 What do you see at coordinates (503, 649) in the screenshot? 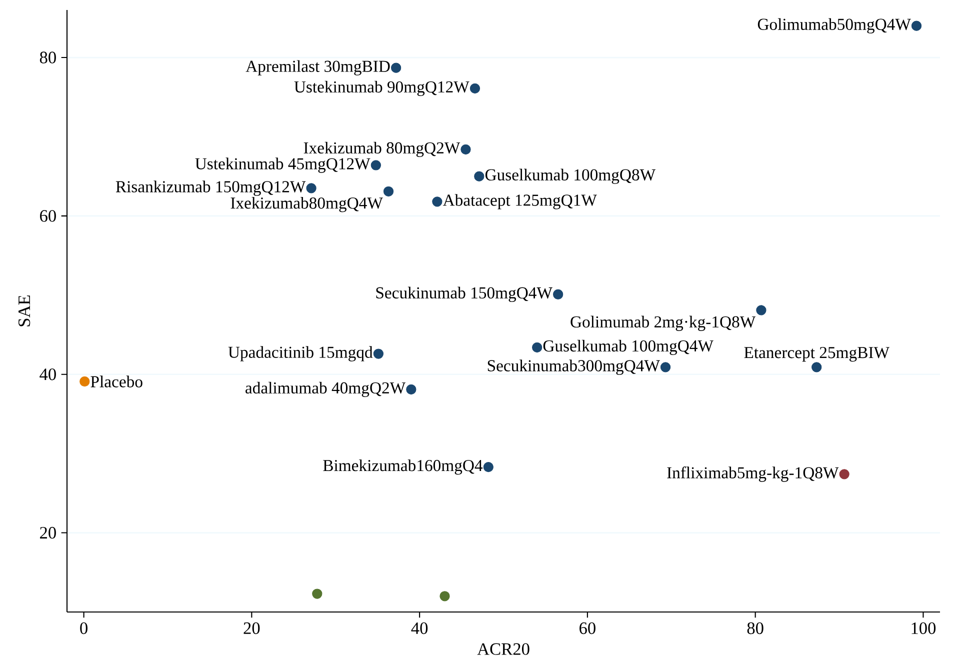
I see `x-axis-title: ACR20` at bounding box center [503, 649].